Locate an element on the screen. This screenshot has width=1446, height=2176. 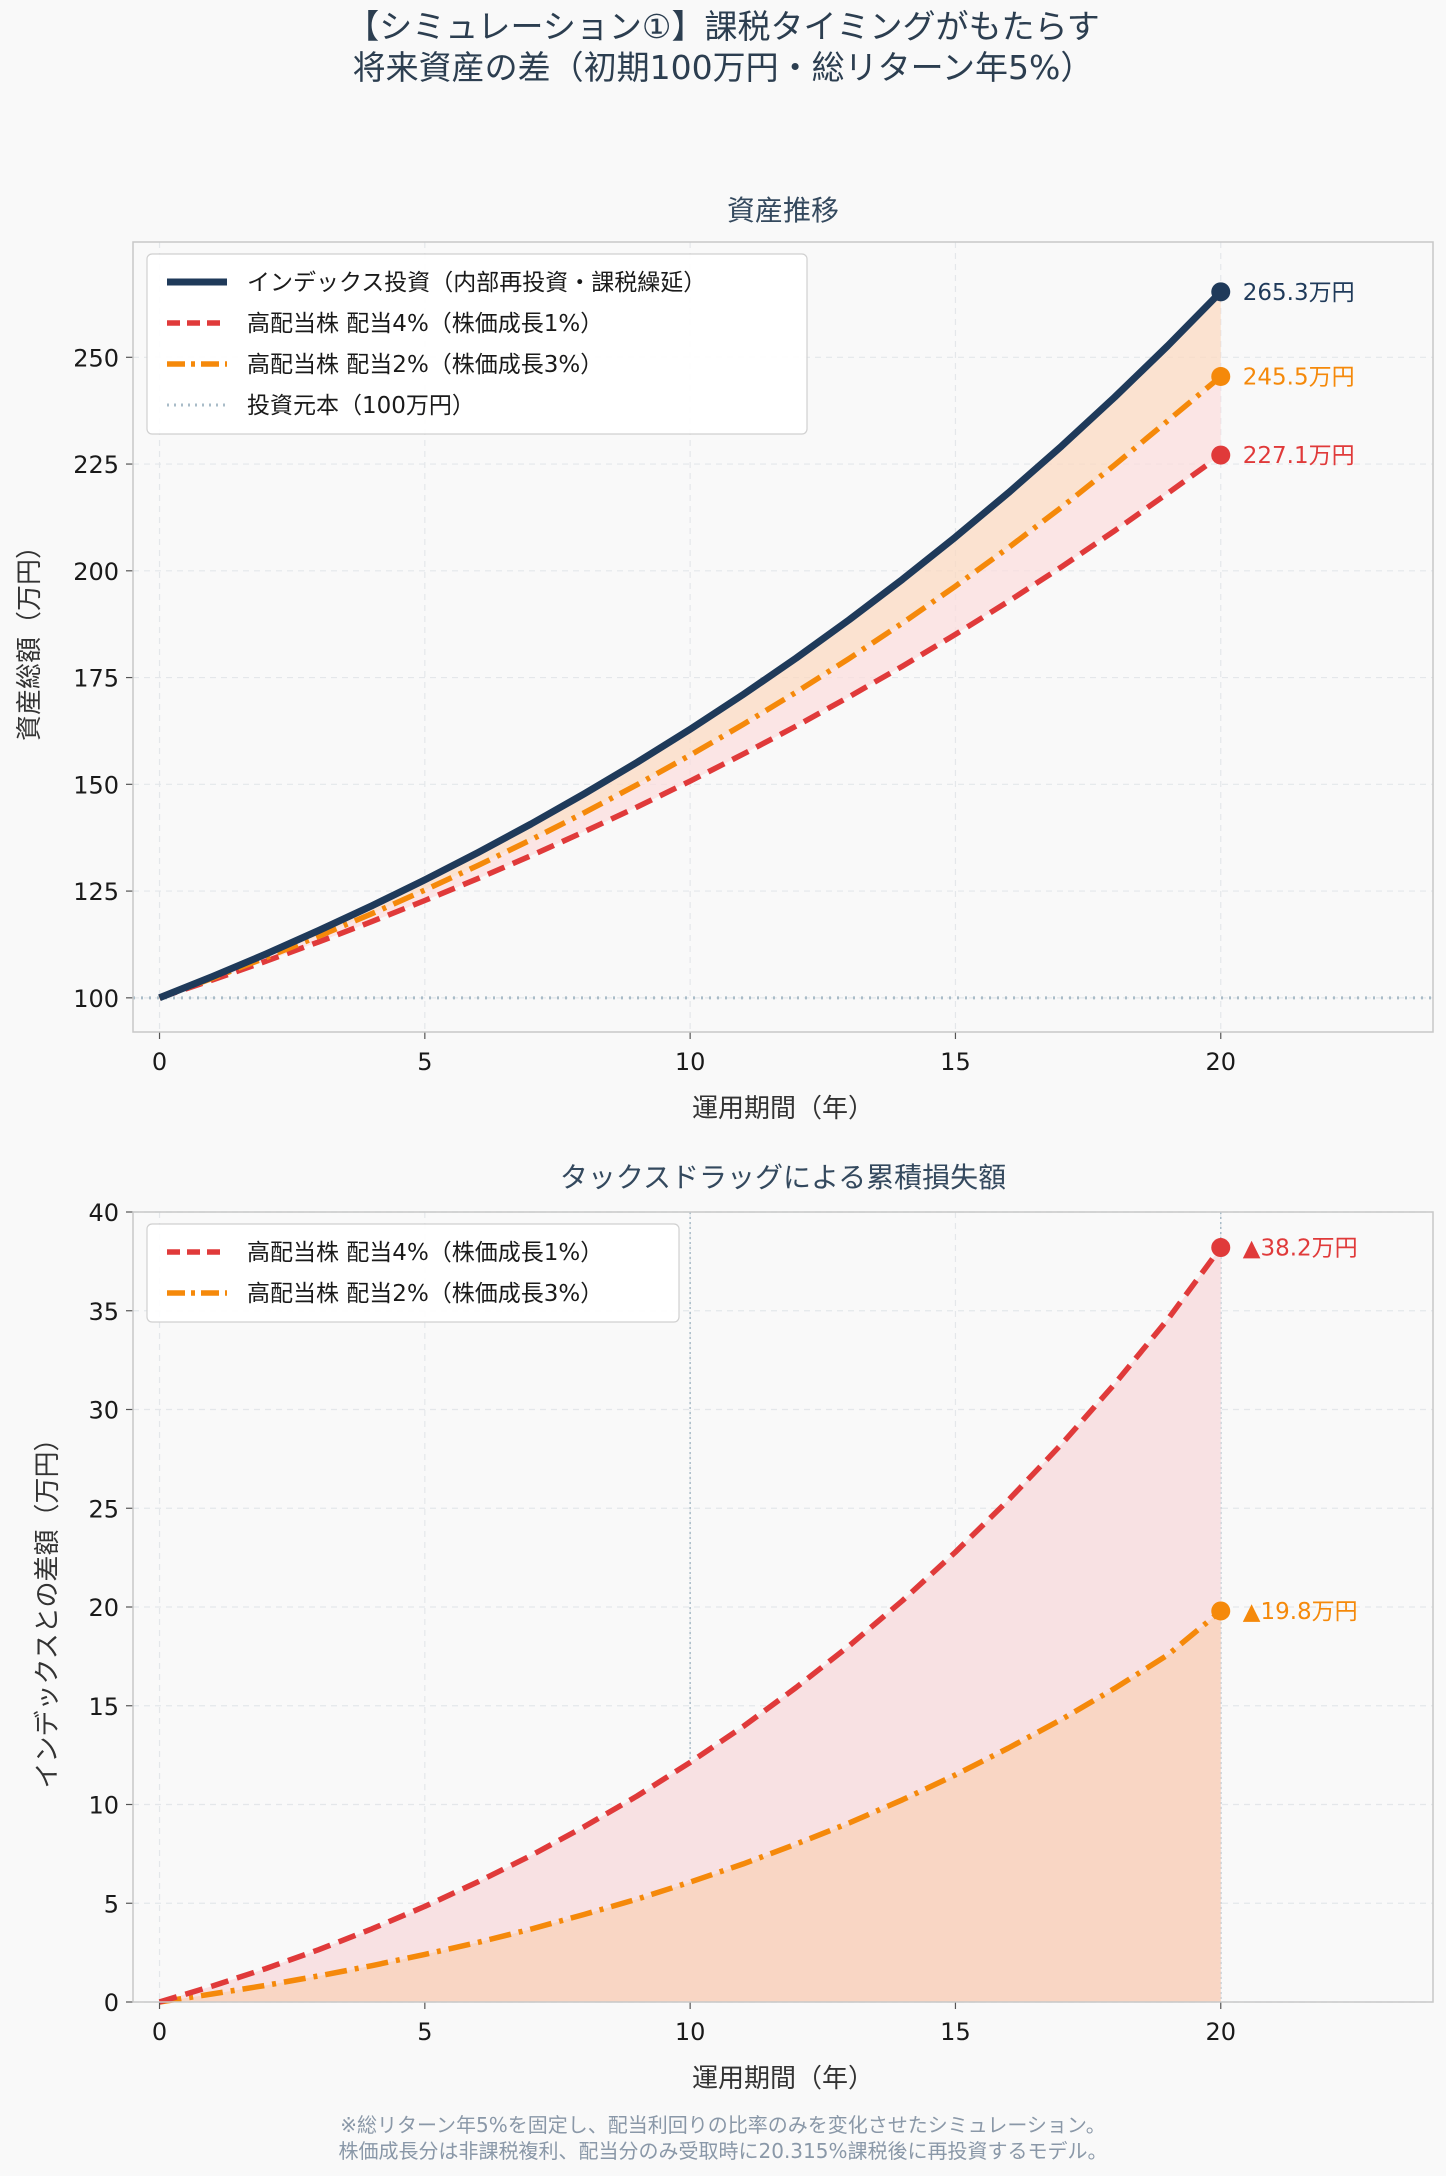
end-label-high4: ▲38.2万円 is located at coordinates (1300, 1249).